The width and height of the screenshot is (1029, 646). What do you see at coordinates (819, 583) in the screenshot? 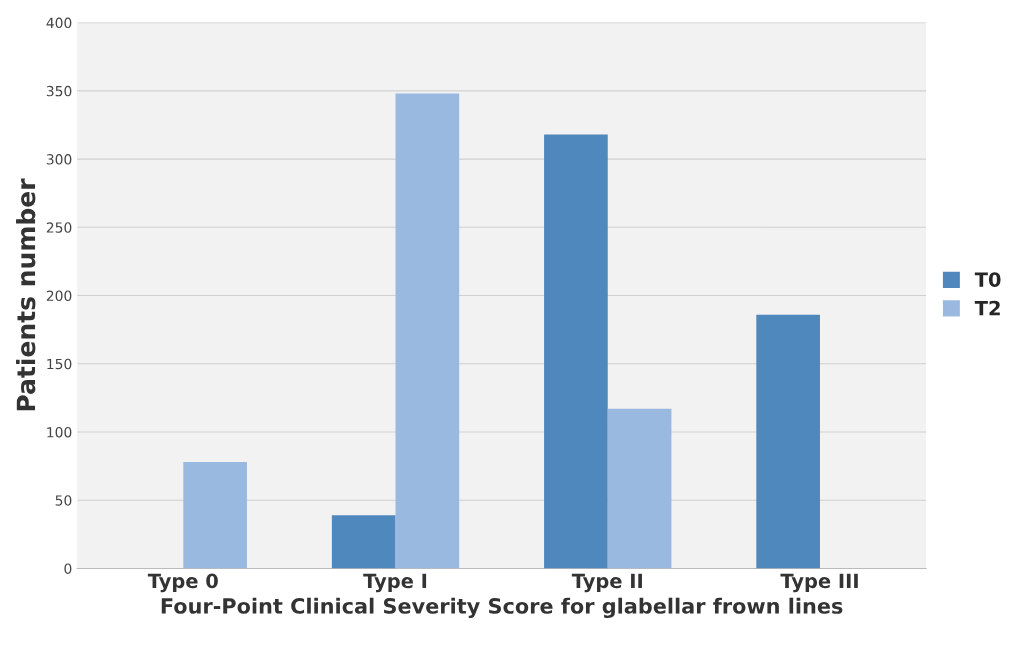
I see `x-tick-label: Type III` at bounding box center [819, 583].